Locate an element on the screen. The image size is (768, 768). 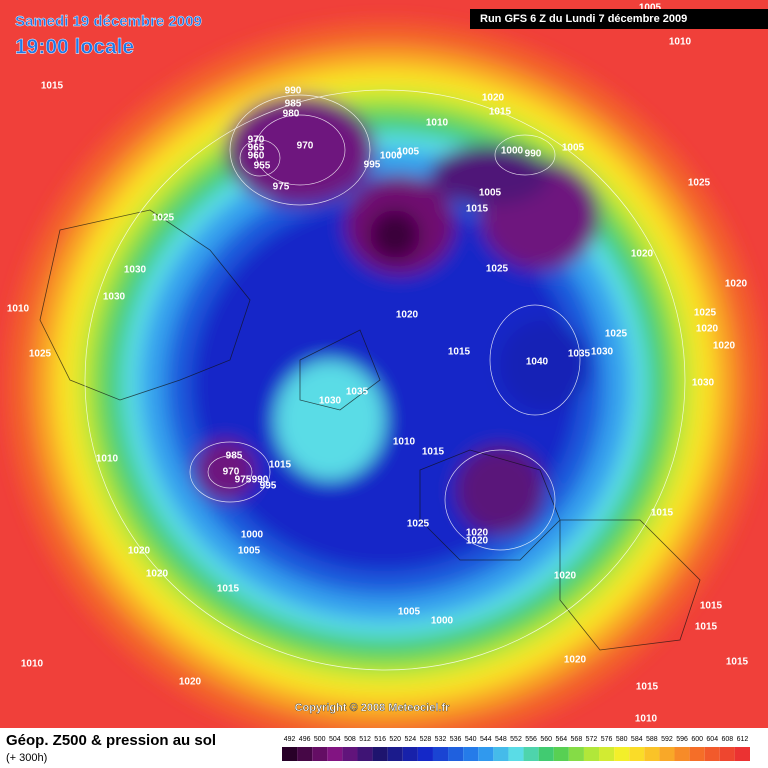
colorbar-label: 500 is located at coordinates (320, 739).